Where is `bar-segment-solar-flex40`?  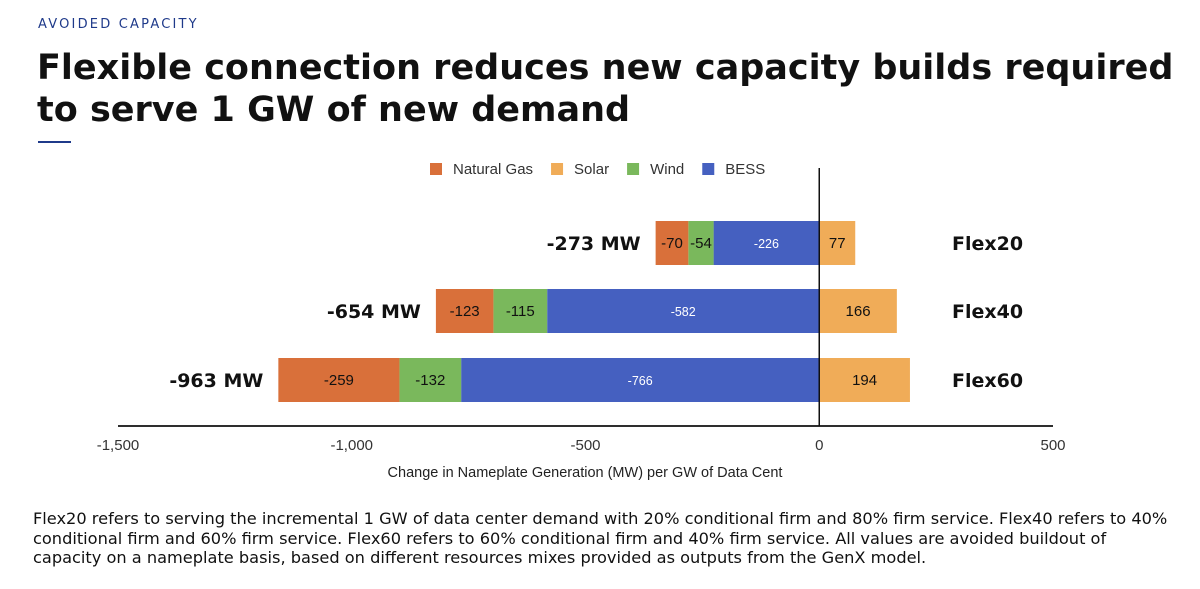
bar-segment-solar-flex40 is located at coordinates (858, 311).